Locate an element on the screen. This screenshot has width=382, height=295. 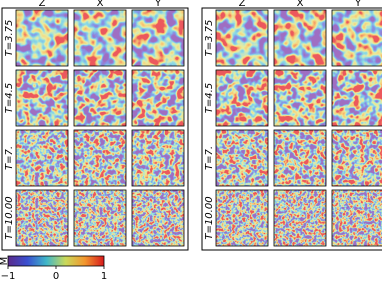
colorbar-label: M is located at coordinates (5, 261).